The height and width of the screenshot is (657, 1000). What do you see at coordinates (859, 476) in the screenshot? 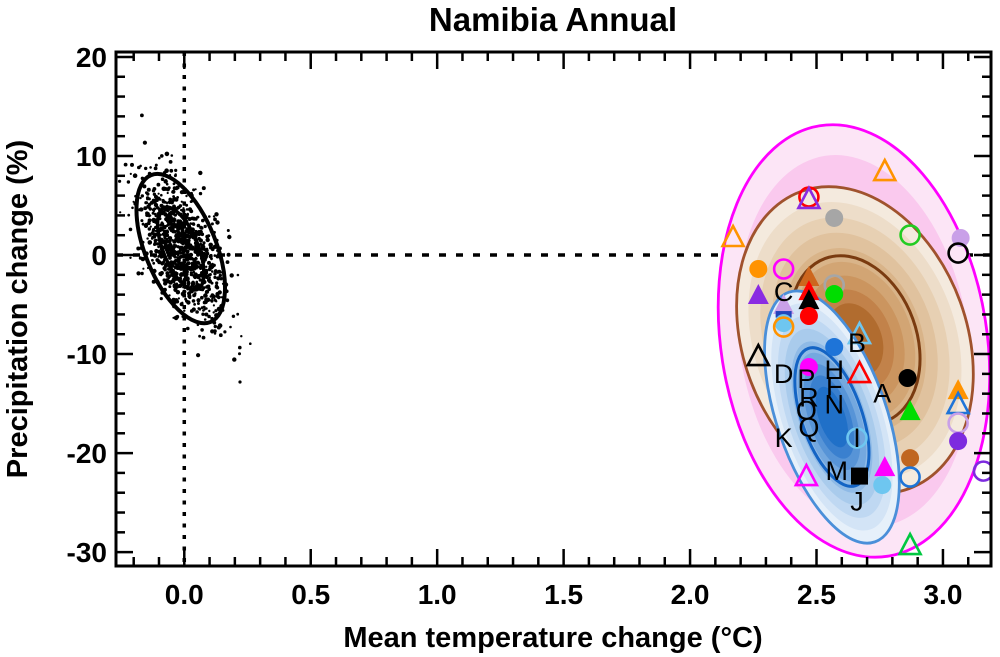
I see `marker-square` at bounding box center [859, 476].